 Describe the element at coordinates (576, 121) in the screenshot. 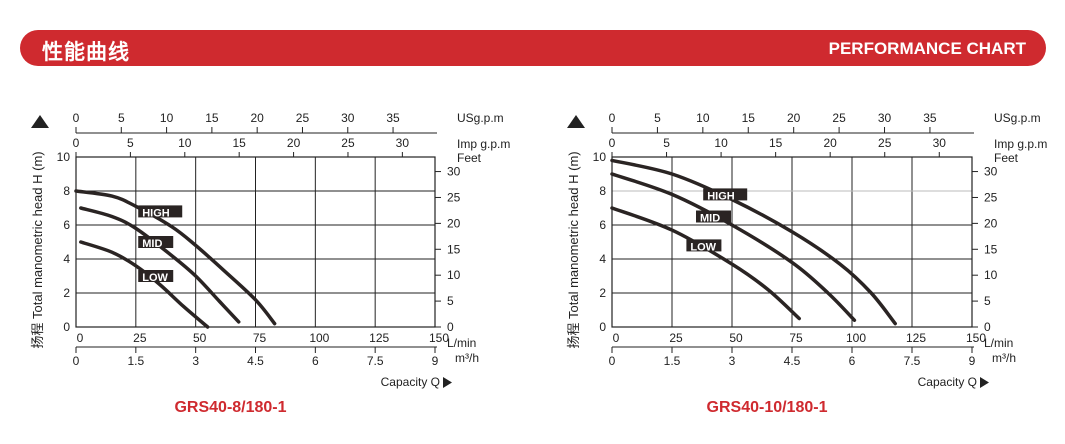

I see `arrow-up-icon` at that location.